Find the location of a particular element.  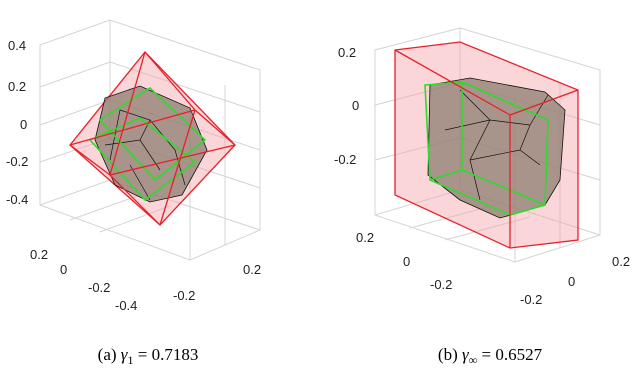

caption: (b) γ∞ = 0.6527 is located at coordinates (490, 356).